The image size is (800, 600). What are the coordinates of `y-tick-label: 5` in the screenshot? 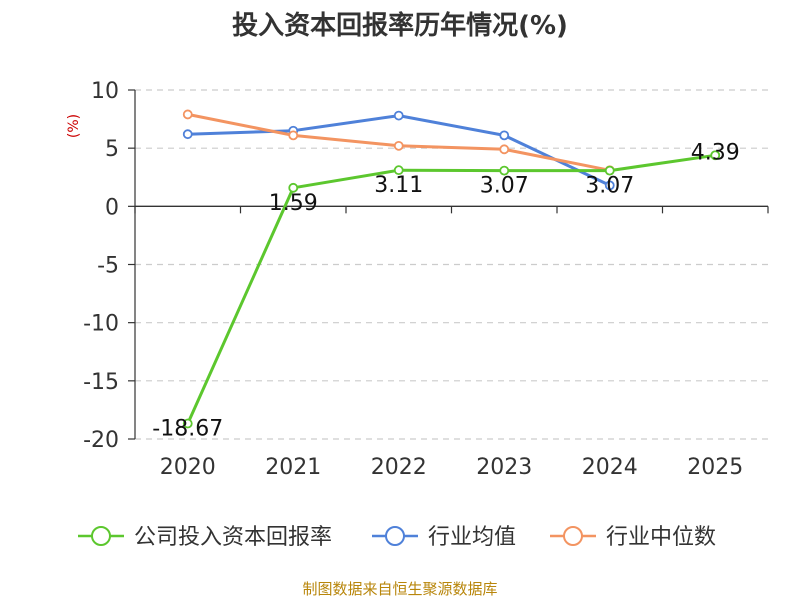 It's located at (112, 149).